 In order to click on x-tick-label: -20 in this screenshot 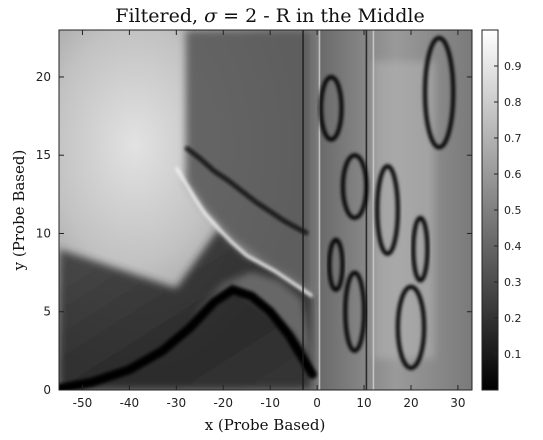, I will do `click(223, 403)`.